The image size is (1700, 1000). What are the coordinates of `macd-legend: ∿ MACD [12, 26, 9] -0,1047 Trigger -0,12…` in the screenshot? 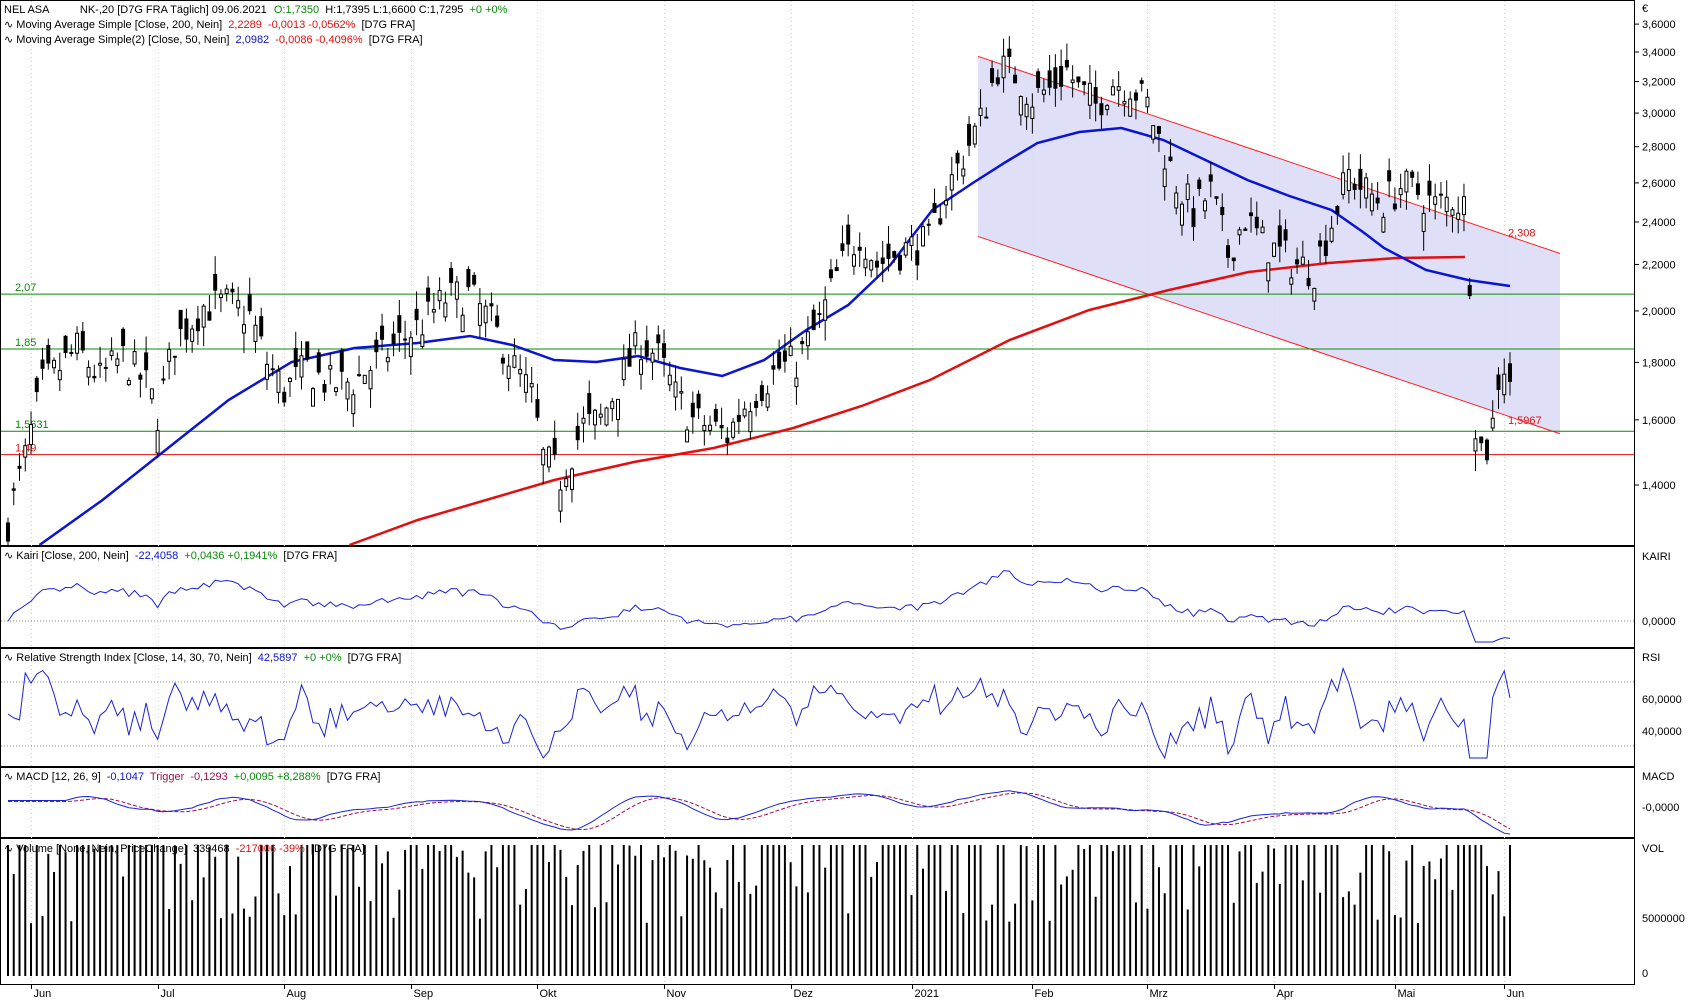 It's located at (192, 777).